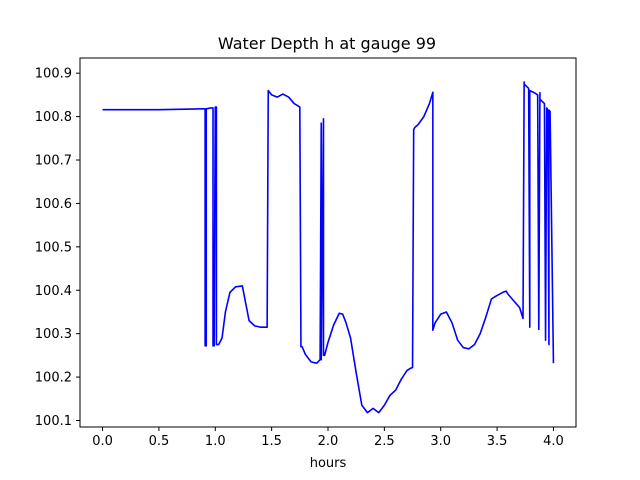 The width and height of the screenshot is (640, 480). I want to click on y-tick-label: 100.7, so click(53, 161).